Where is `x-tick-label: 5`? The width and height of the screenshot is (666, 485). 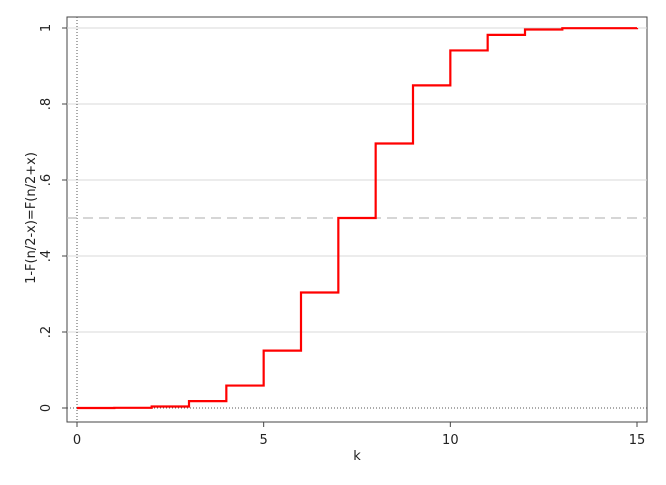 x-tick-label: 5 is located at coordinates (264, 440).